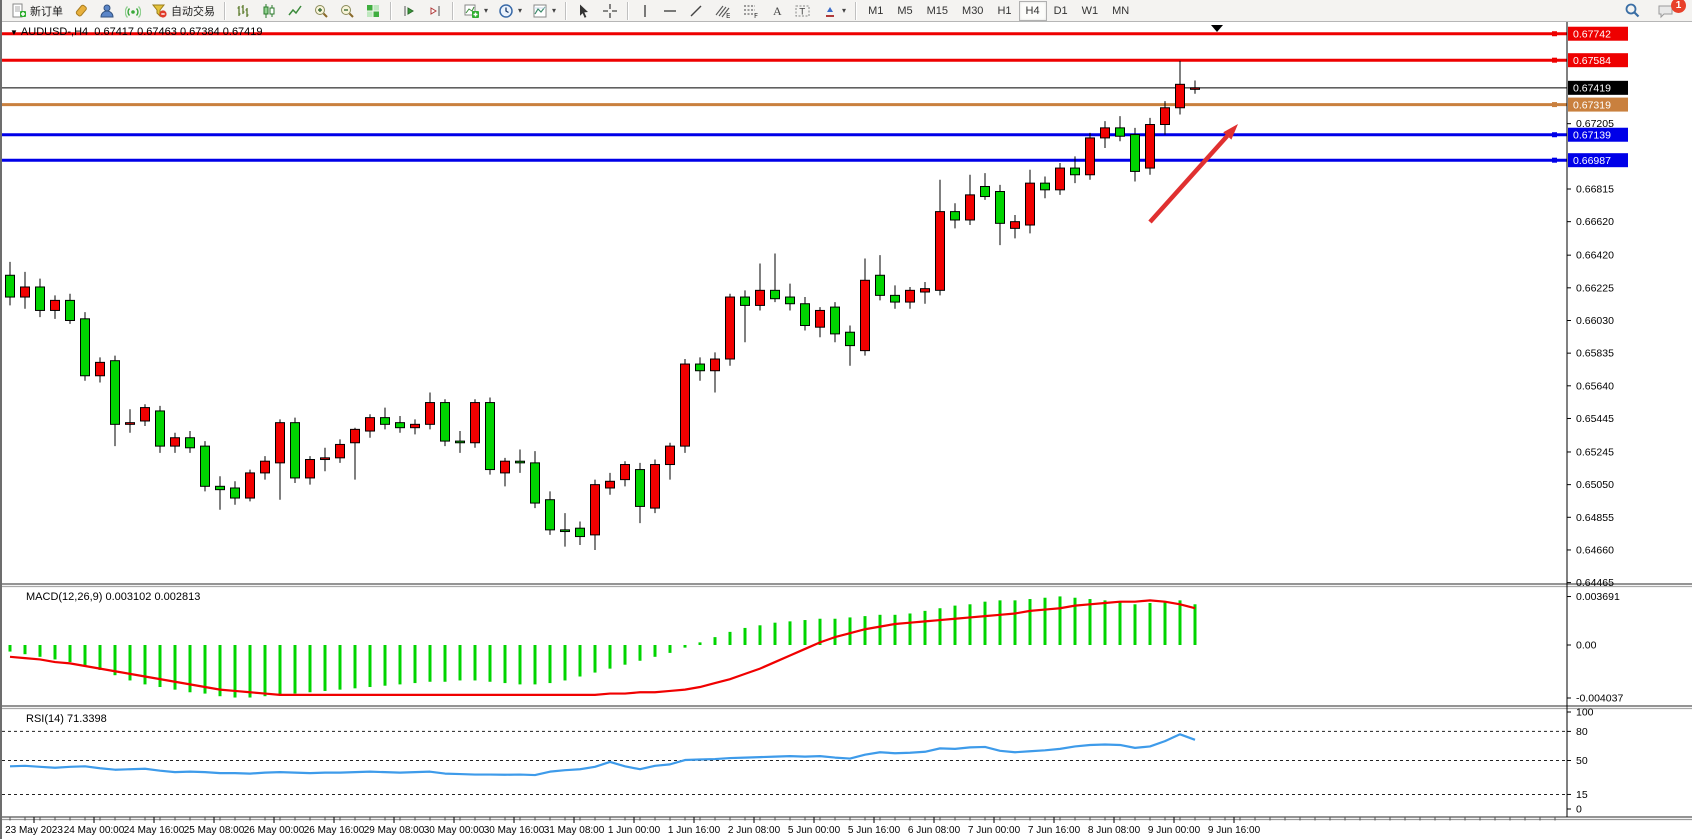 The width and height of the screenshot is (1692, 839). Describe the element at coordinates (1595, 222) in the screenshot. I see `price-tick-label: 0.66620` at that location.